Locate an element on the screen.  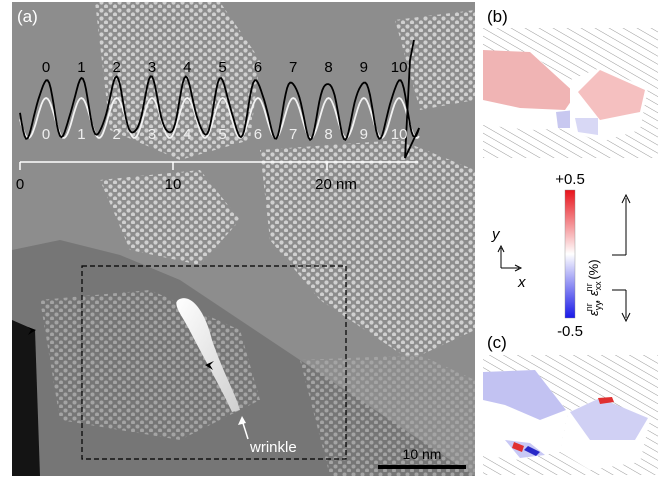
measured-peak-number-1: 1 is located at coordinates (81, 67).